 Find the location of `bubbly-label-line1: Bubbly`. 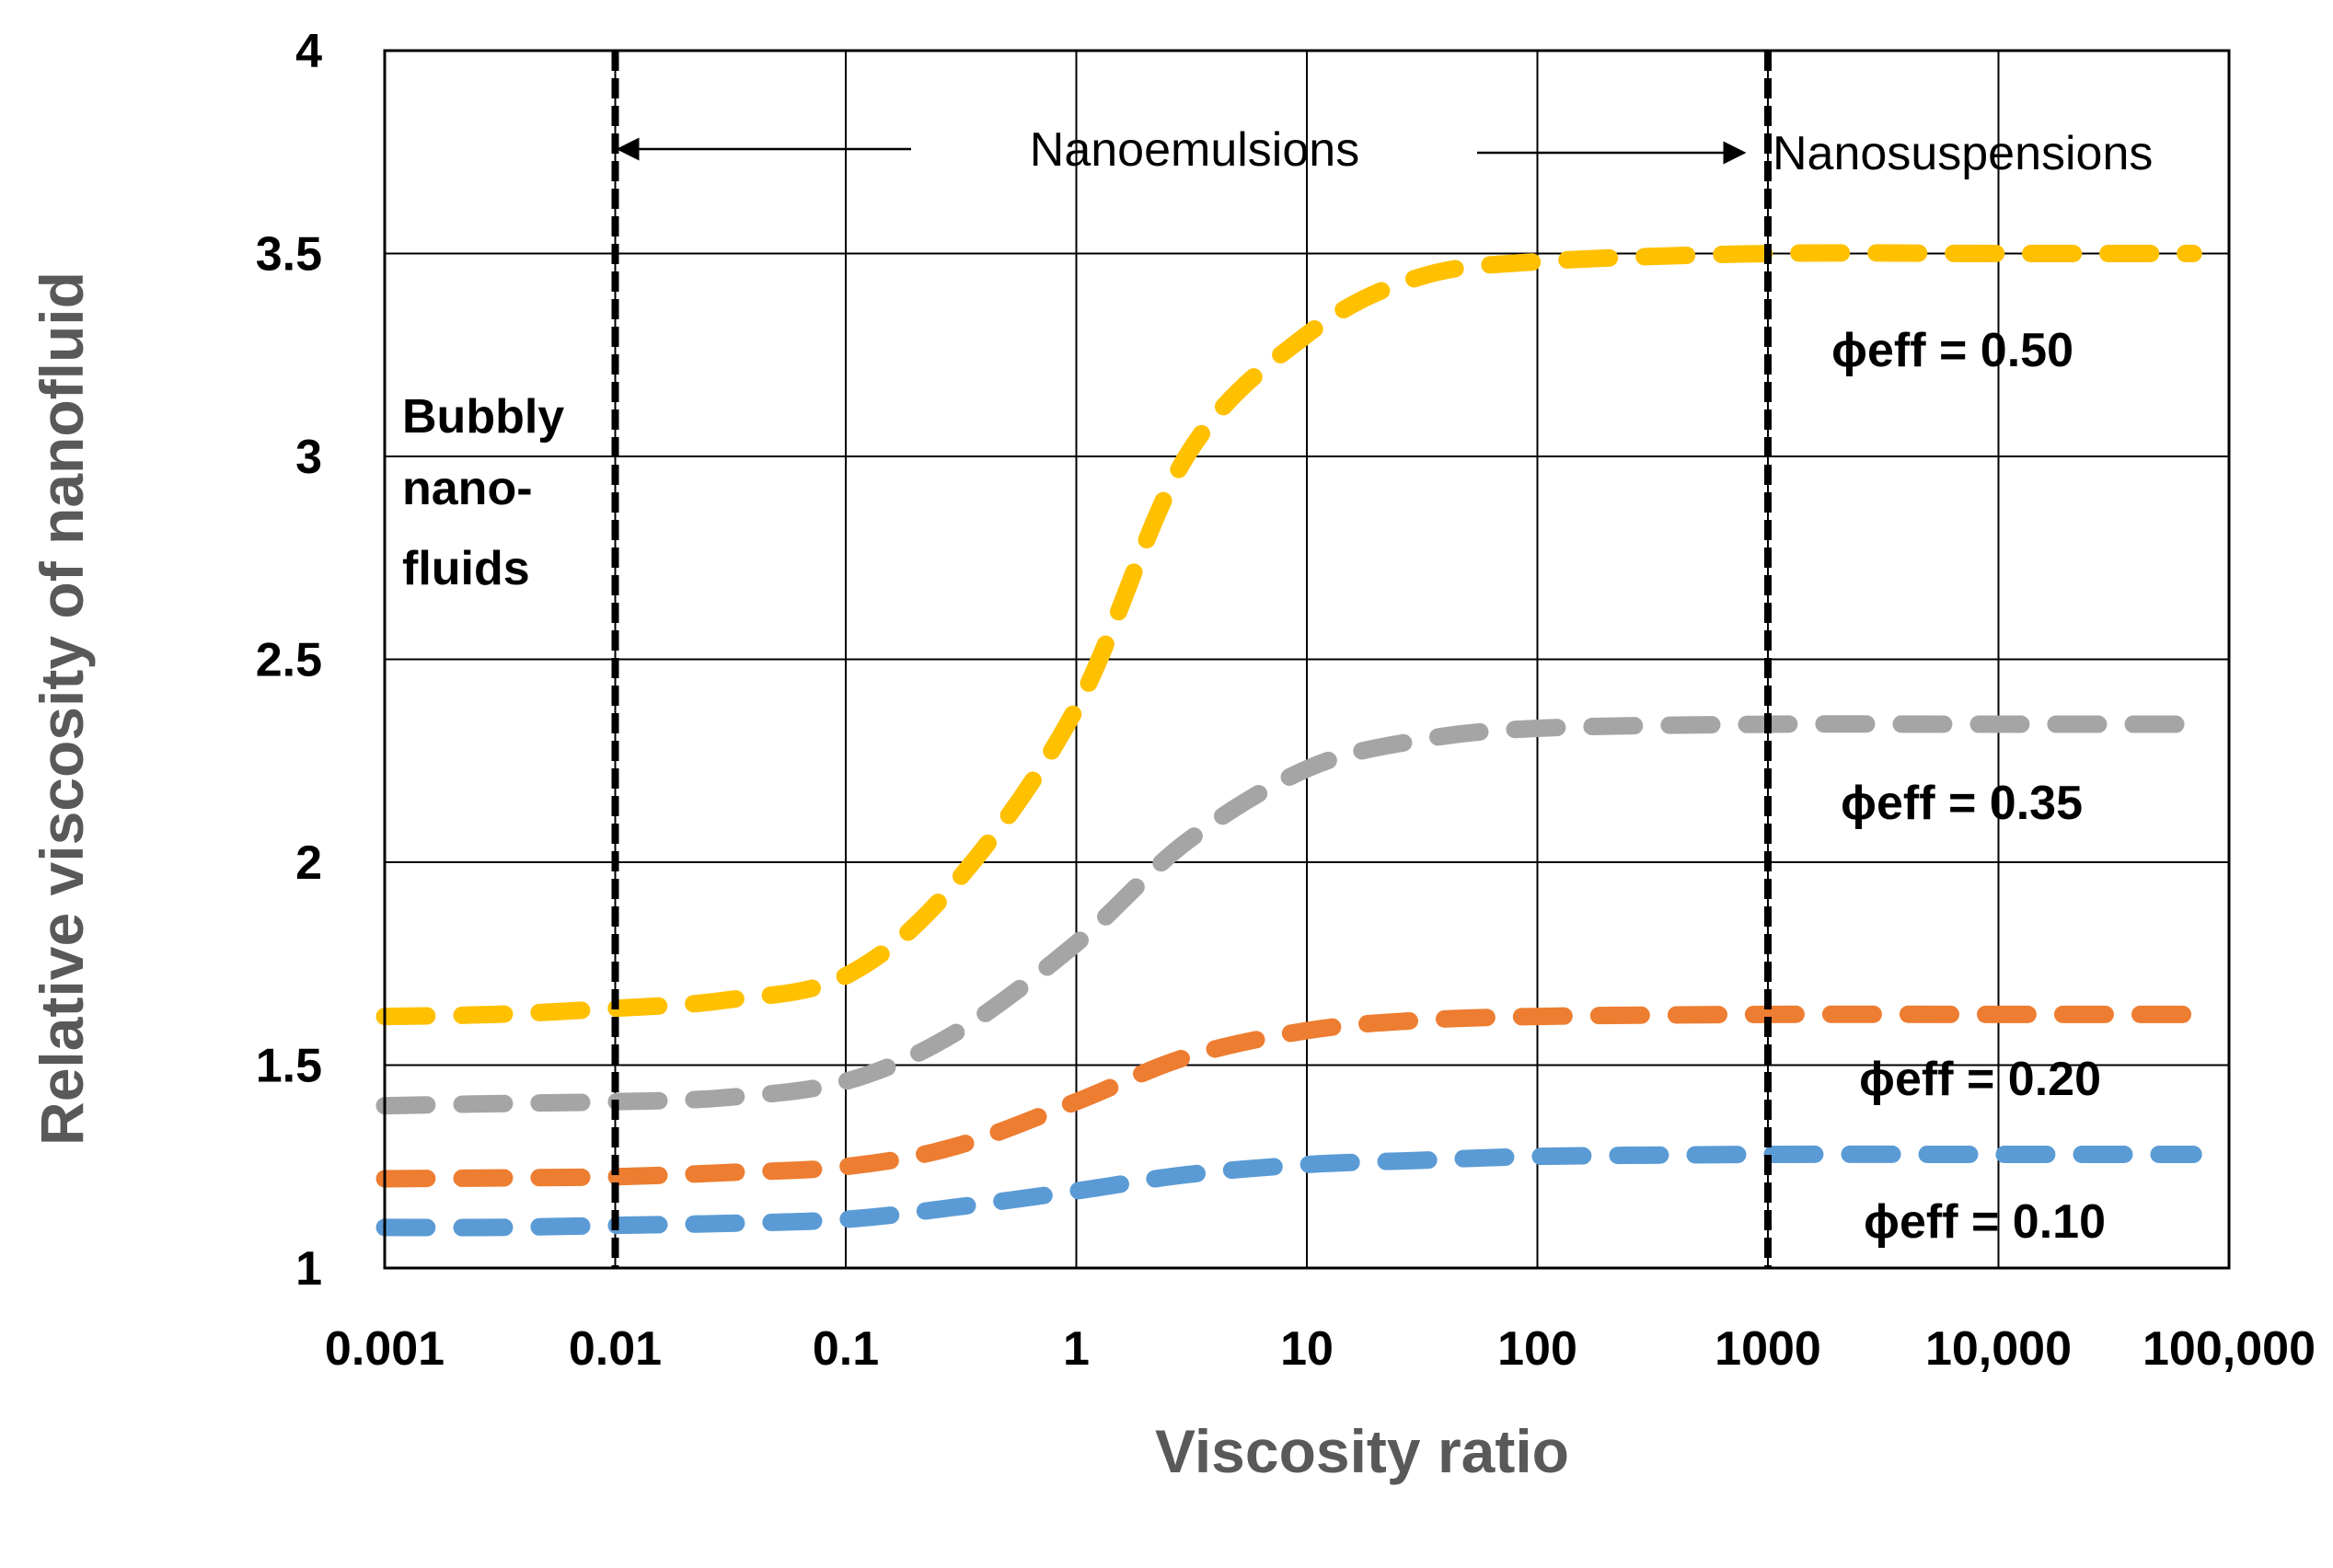

bubbly-label-line1: Bubbly is located at coordinates (483, 417).